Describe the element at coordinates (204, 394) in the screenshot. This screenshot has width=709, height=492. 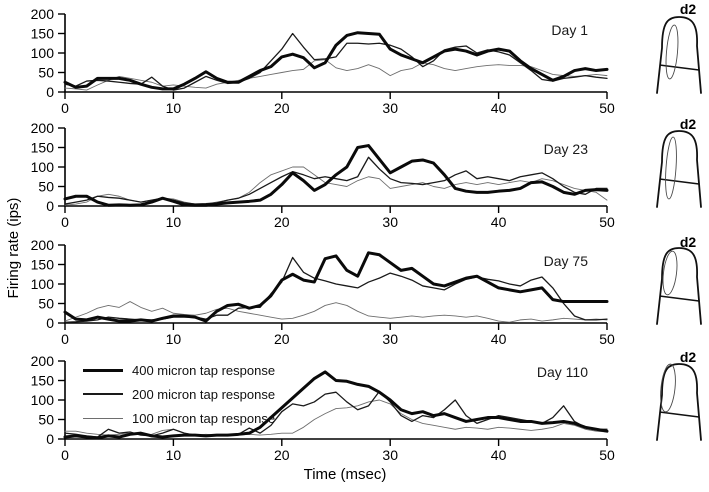
I see `legend-label: 200 micron tap response` at that location.